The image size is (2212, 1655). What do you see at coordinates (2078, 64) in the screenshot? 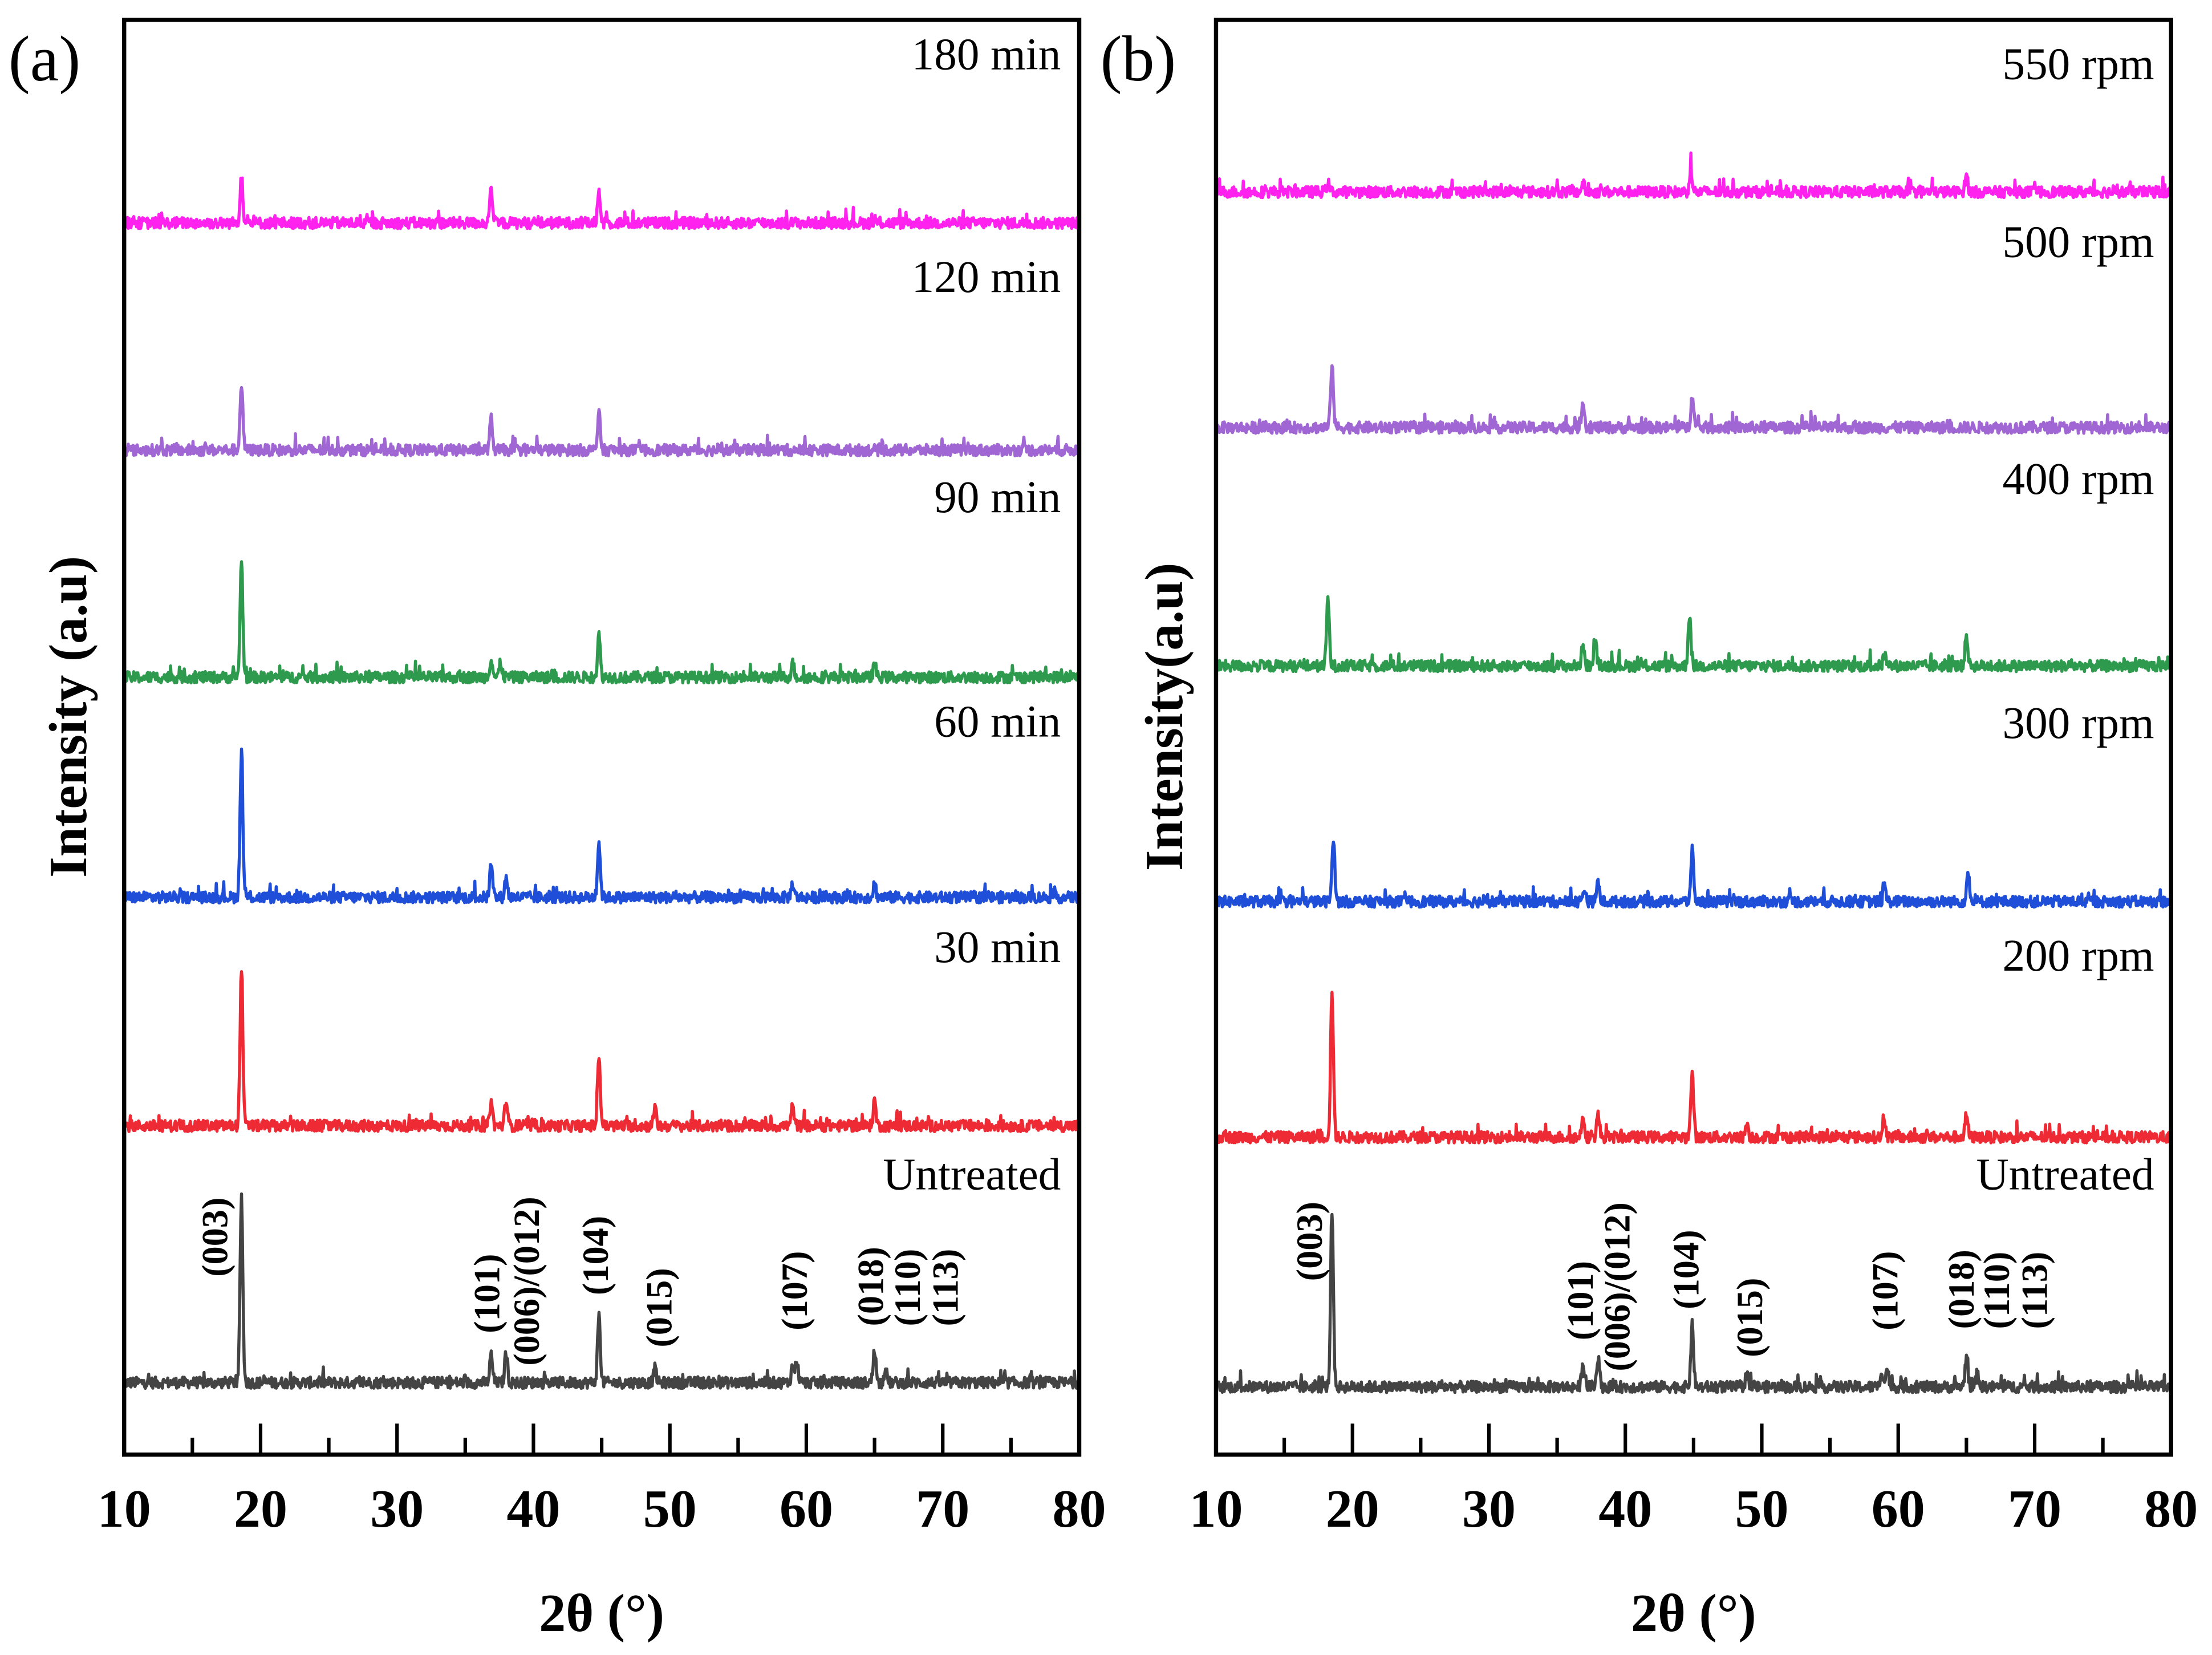
I see `series-label: 550 rpm` at bounding box center [2078, 64].